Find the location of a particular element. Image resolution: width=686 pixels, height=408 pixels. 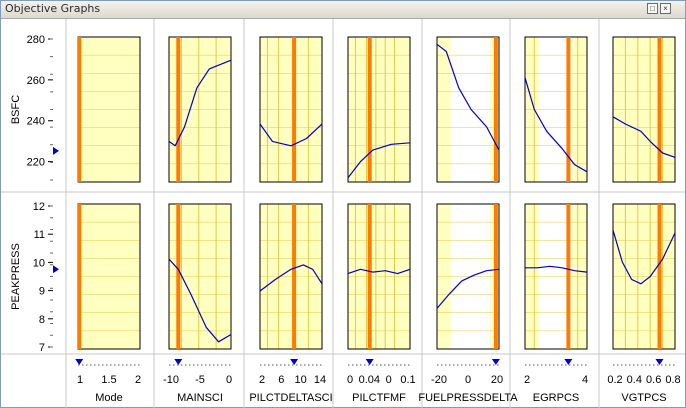

x-tick-label: -5 is located at coordinates (200, 380).